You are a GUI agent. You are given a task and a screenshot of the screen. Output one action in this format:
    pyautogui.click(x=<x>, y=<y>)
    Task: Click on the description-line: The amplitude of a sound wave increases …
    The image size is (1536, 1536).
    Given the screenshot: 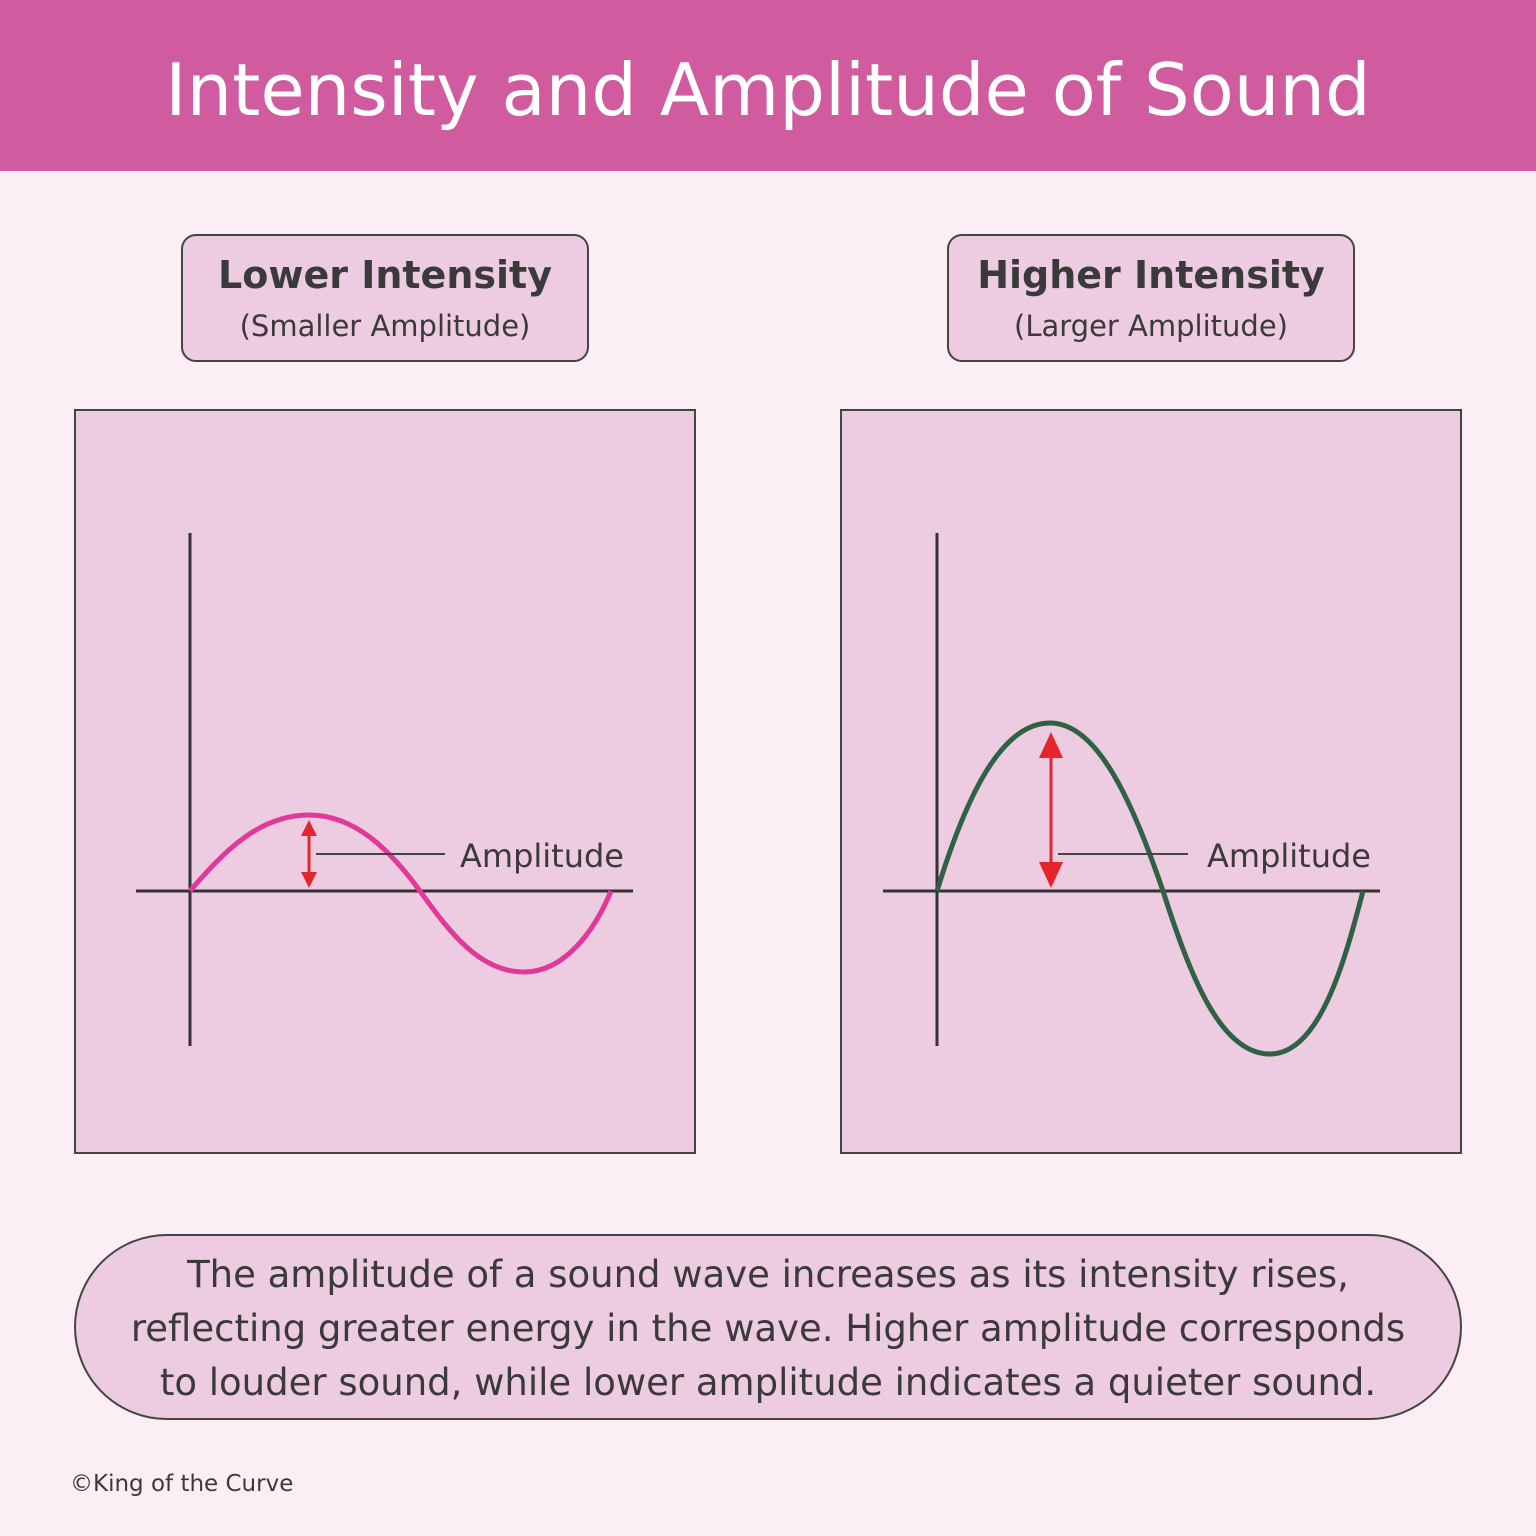 What is the action you would take?
    pyautogui.click(x=767, y=1274)
    